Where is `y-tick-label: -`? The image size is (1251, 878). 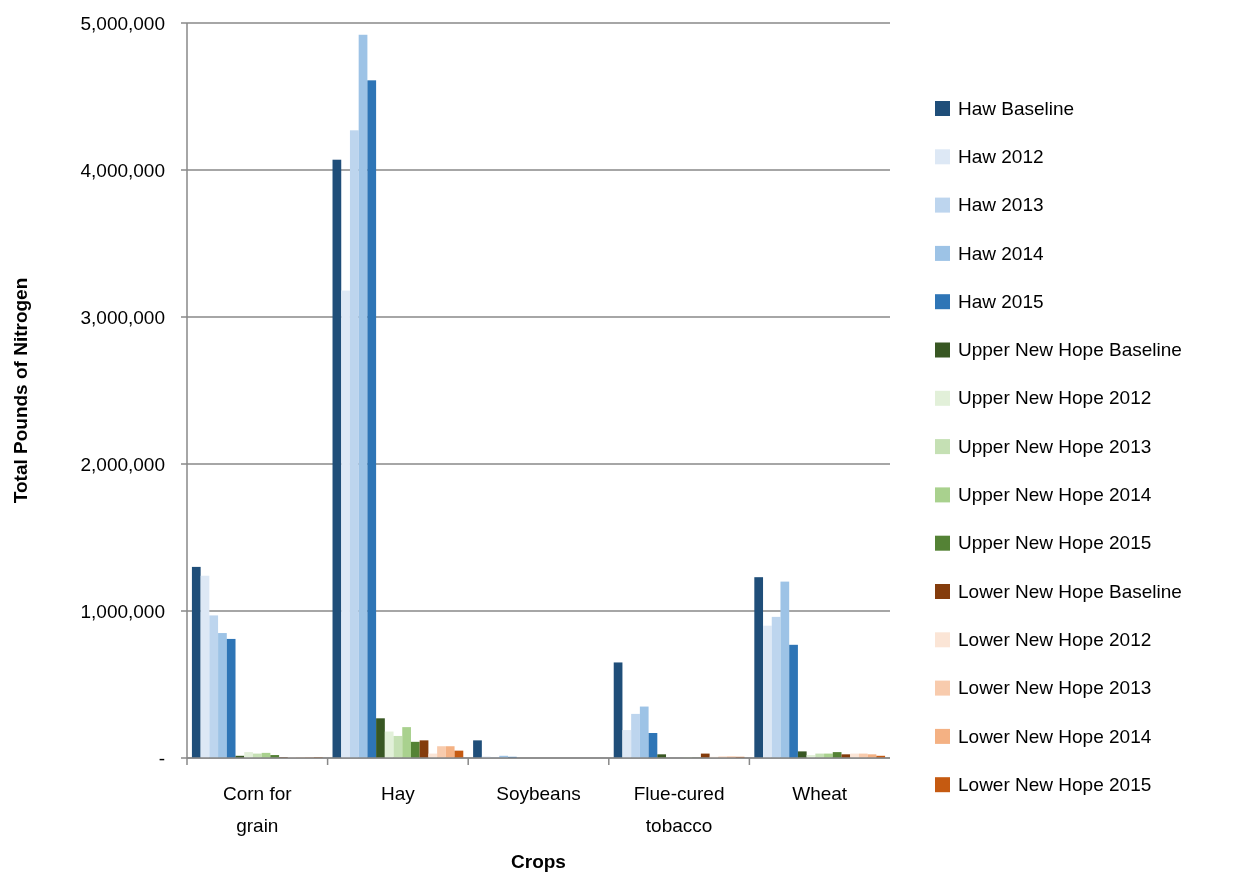
y-tick-label: - is located at coordinates (161, 758).